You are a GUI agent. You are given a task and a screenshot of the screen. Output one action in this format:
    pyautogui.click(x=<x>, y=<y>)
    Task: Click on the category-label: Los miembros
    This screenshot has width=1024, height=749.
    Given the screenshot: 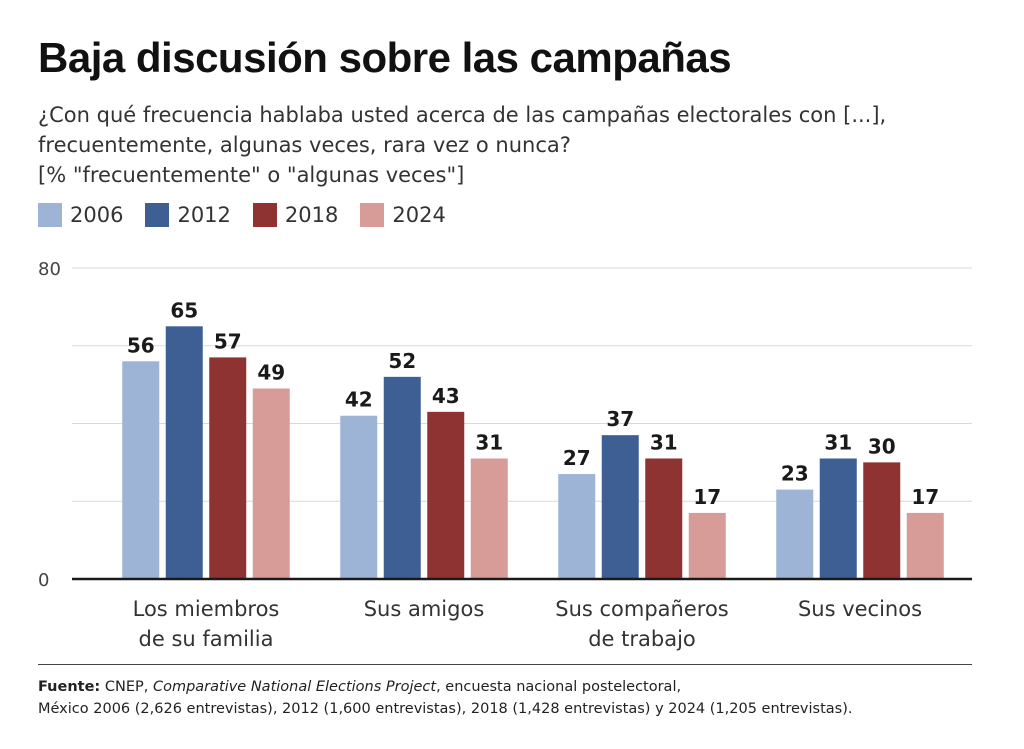 What is the action you would take?
    pyautogui.click(x=206, y=609)
    